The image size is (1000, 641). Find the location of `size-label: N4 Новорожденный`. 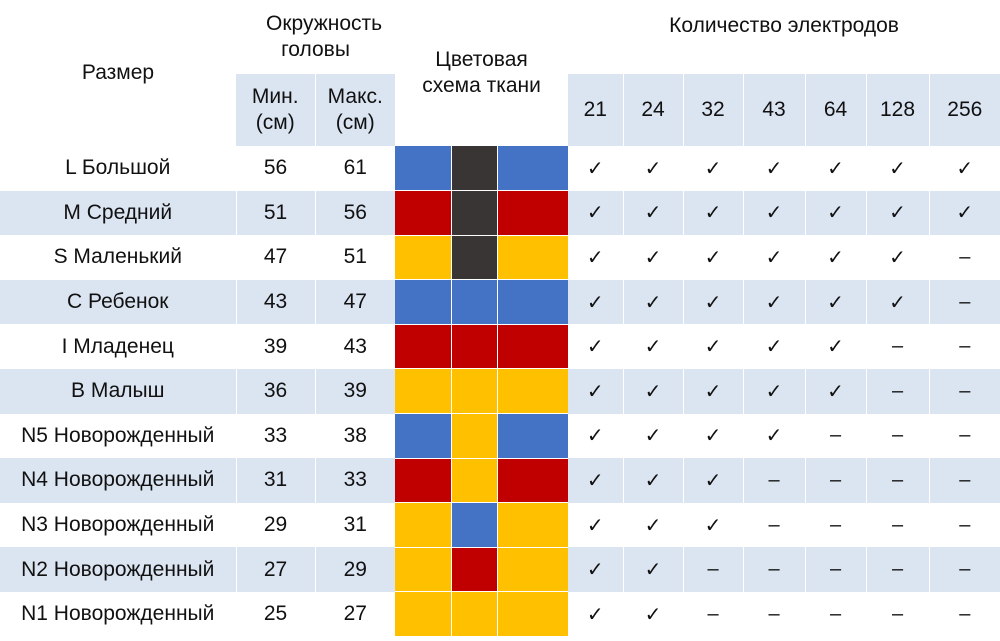

size-label: N4 Новорожденный is located at coordinates (118, 480).